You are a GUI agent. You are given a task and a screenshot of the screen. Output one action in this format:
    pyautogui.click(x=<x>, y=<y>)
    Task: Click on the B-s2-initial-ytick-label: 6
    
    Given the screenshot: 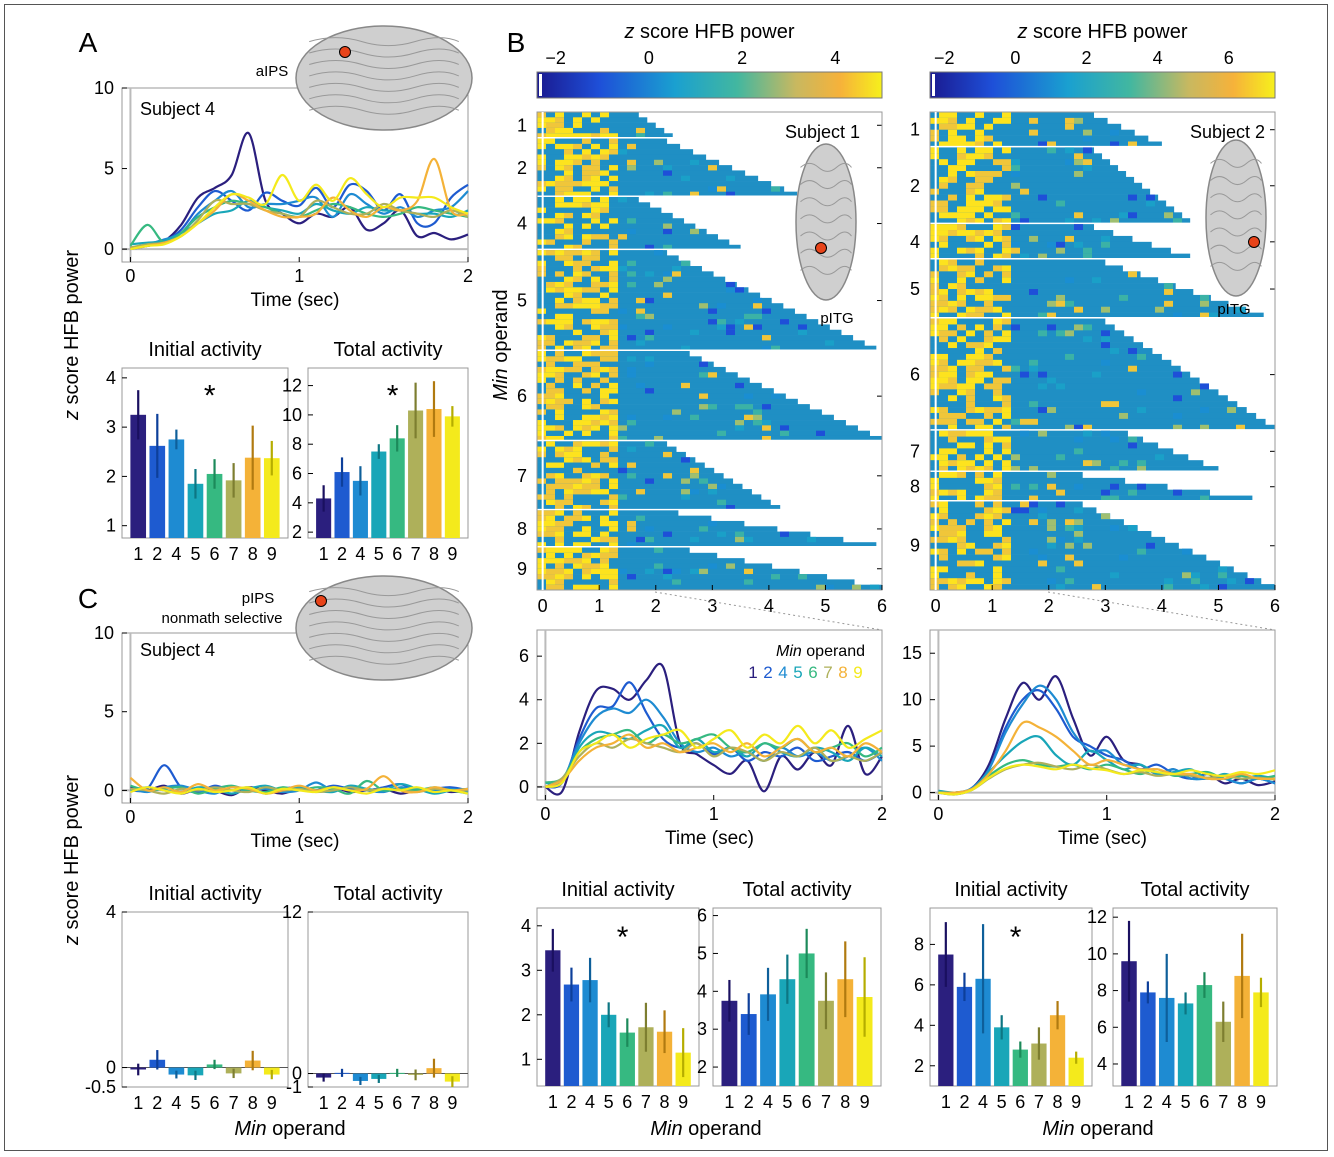 What is the action you would take?
    pyautogui.click(x=919, y=985)
    